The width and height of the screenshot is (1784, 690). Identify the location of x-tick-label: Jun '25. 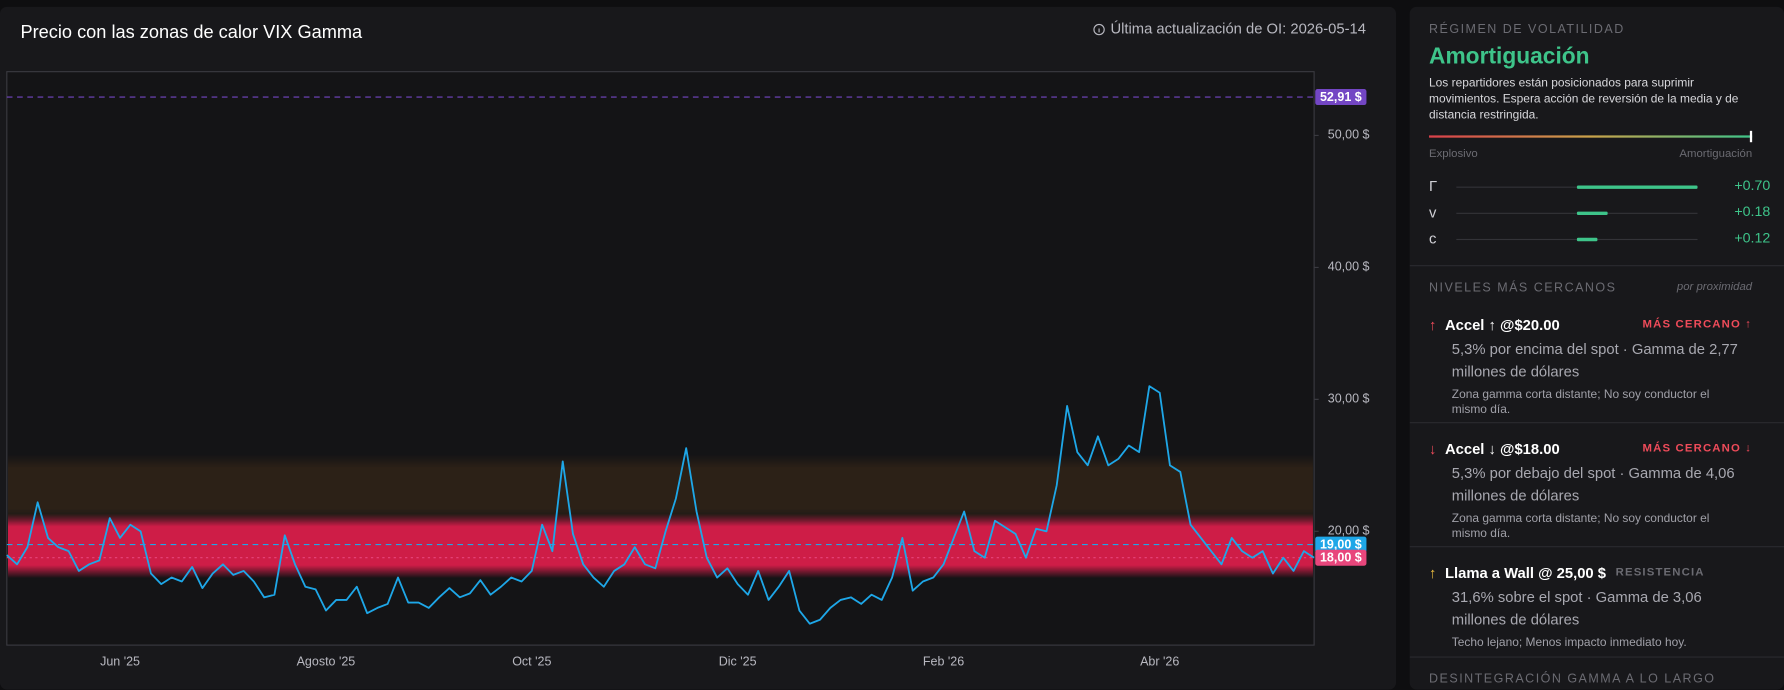
(120, 661).